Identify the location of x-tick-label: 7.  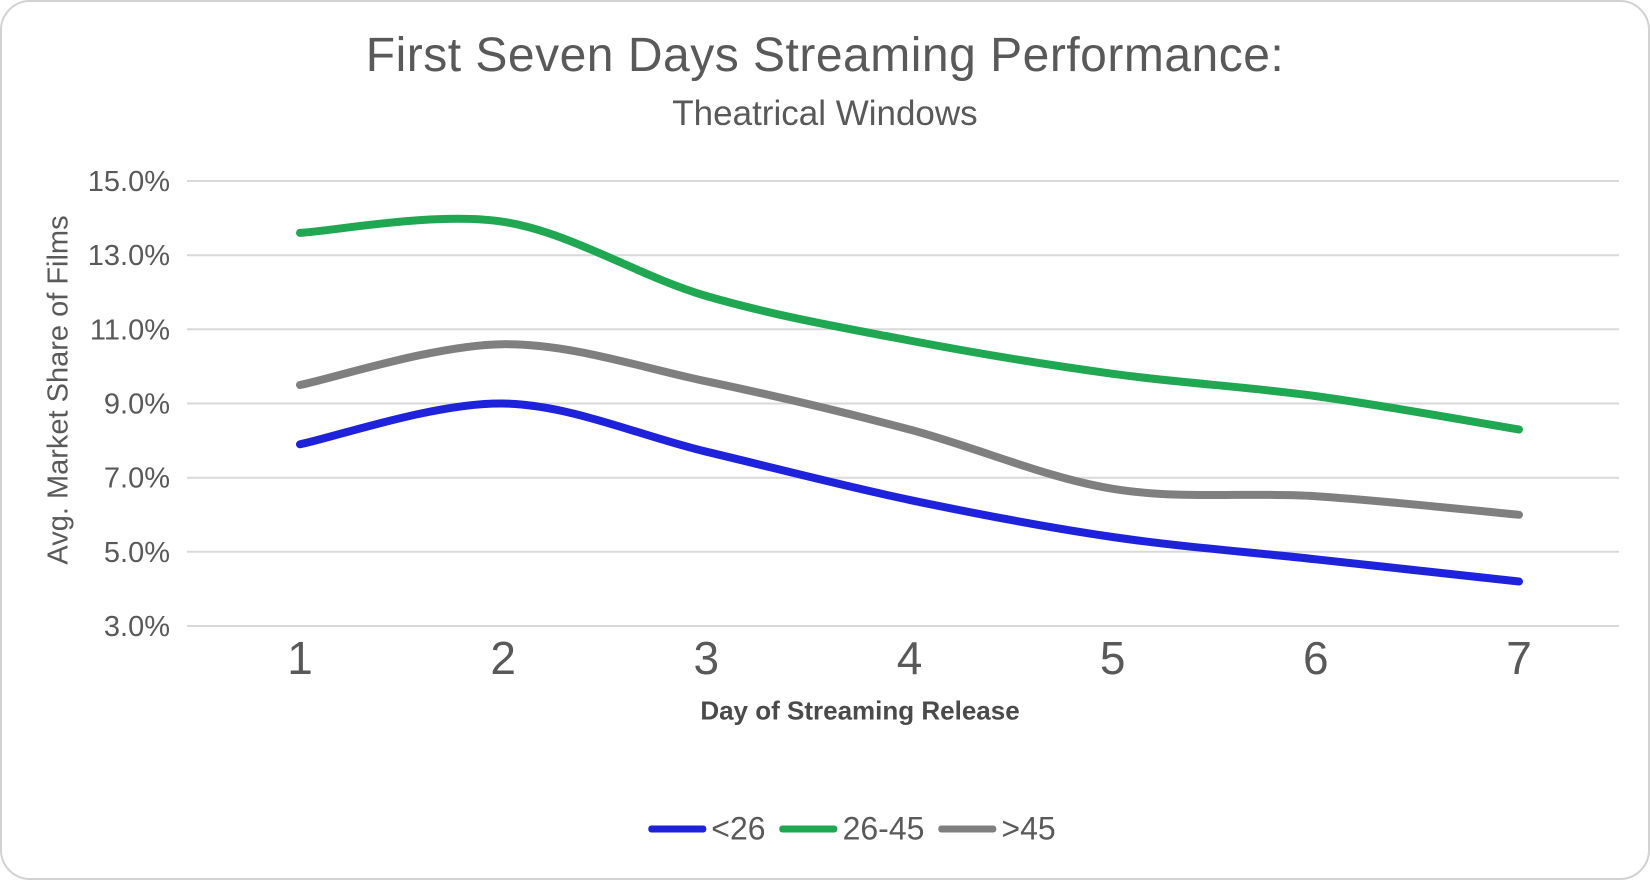
(1519, 658).